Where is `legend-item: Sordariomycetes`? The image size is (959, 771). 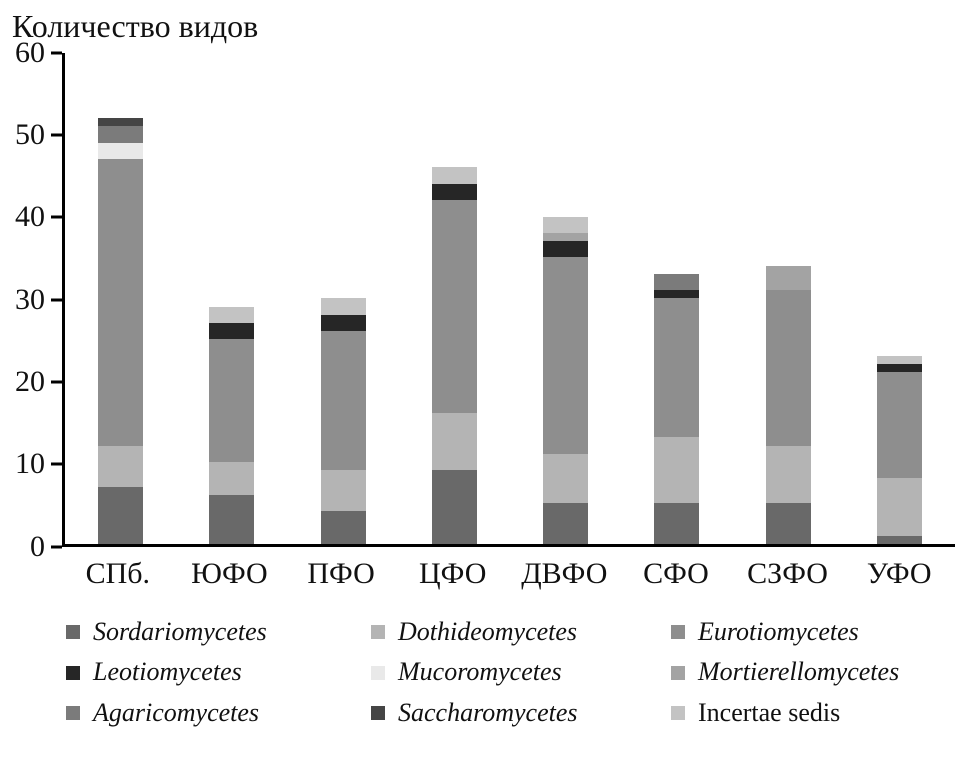
legend-item: Sordariomycetes is located at coordinates (218, 631).